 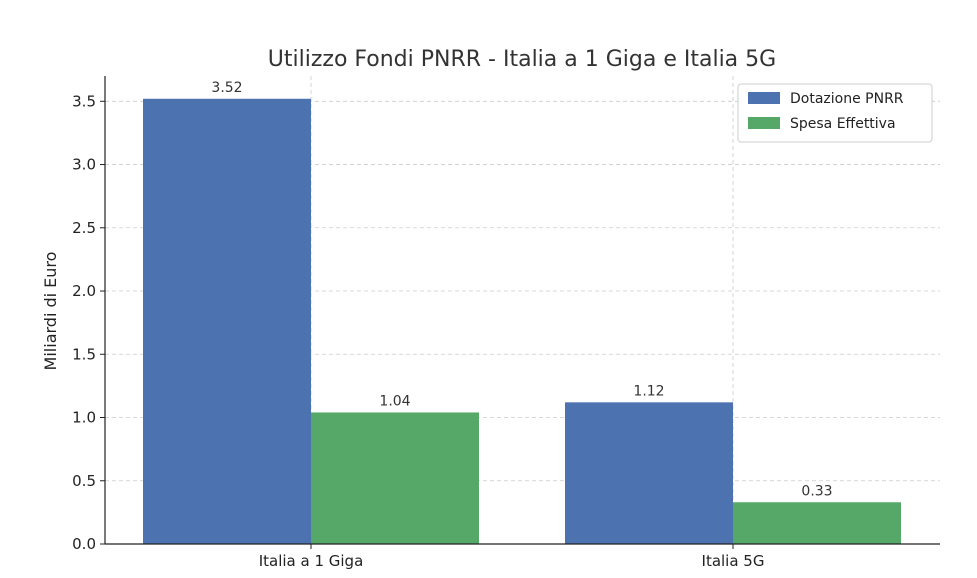 I want to click on legend: Dotazione PNRR Spesa Effettiva, so click(x=835, y=113).